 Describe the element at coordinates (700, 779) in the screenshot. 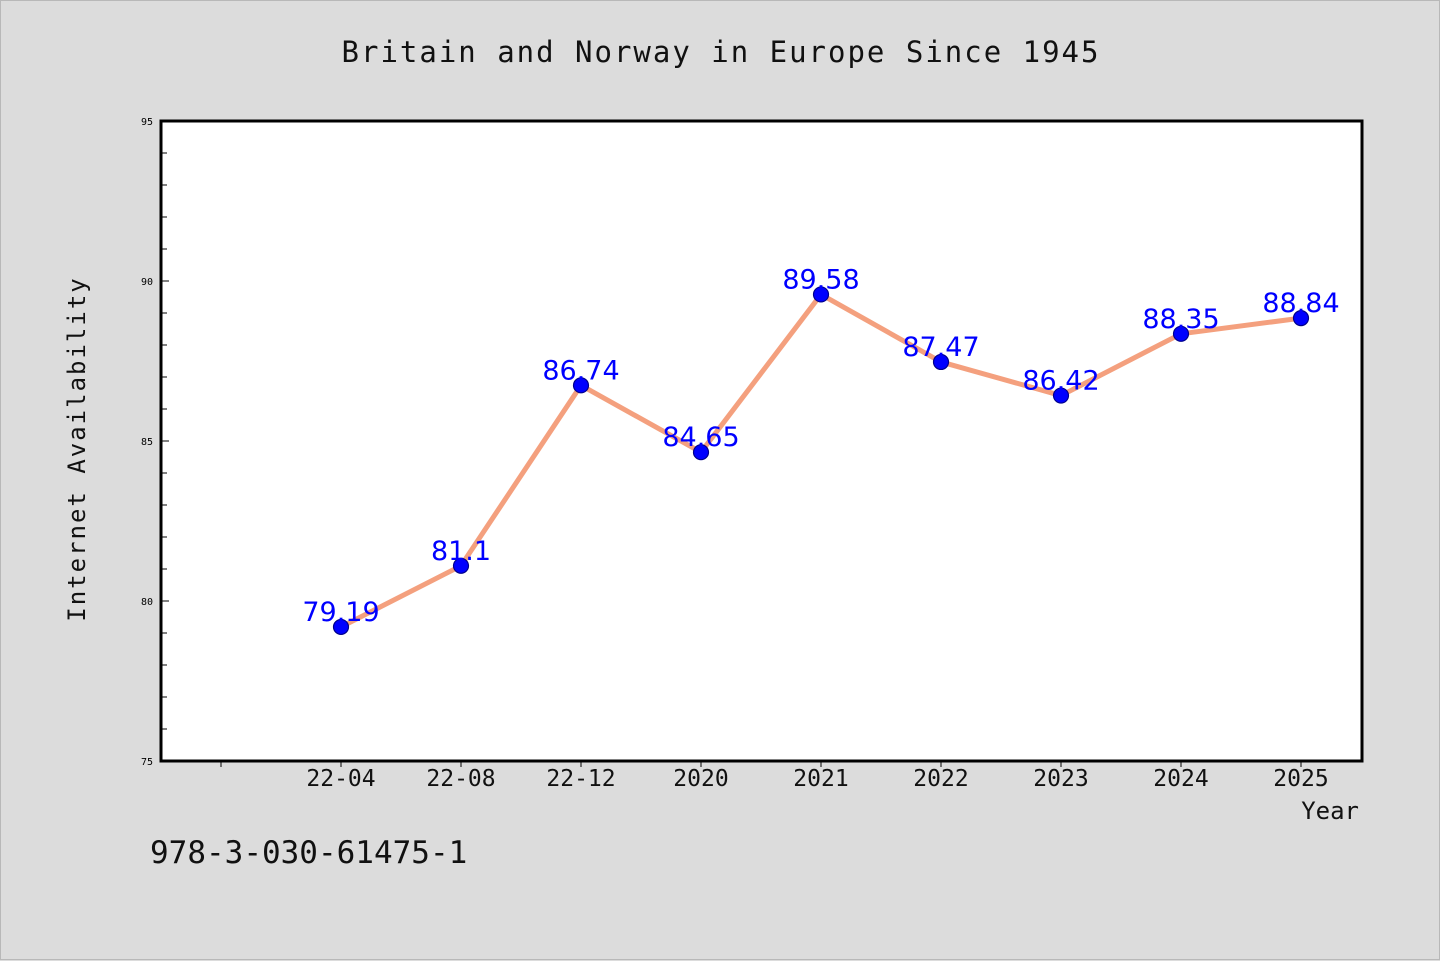

I see `x-tick-label: 2020` at that location.